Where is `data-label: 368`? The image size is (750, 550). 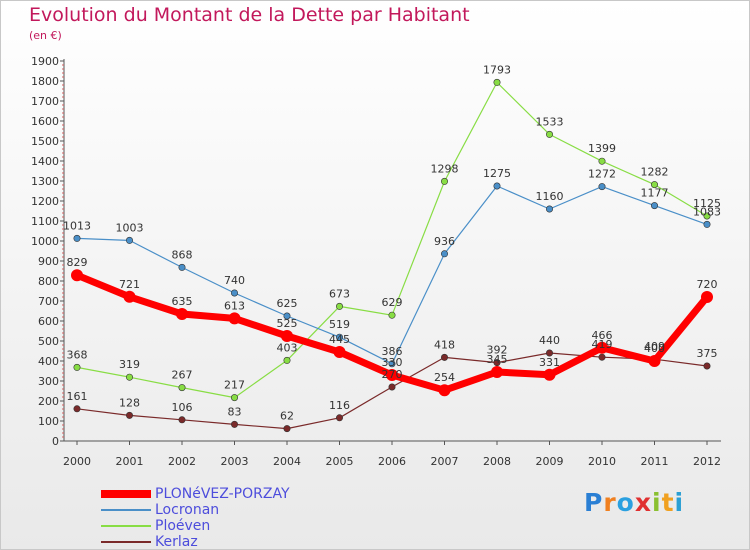
data-label: 368 is located at coordinates (77, 354).